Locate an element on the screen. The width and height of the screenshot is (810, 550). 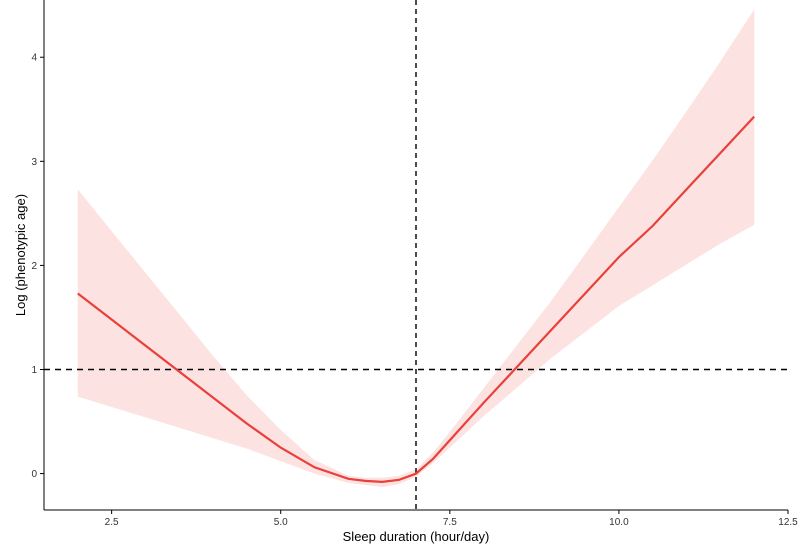
x-tick-label: 12.5 is located at coordinates (788, 522).